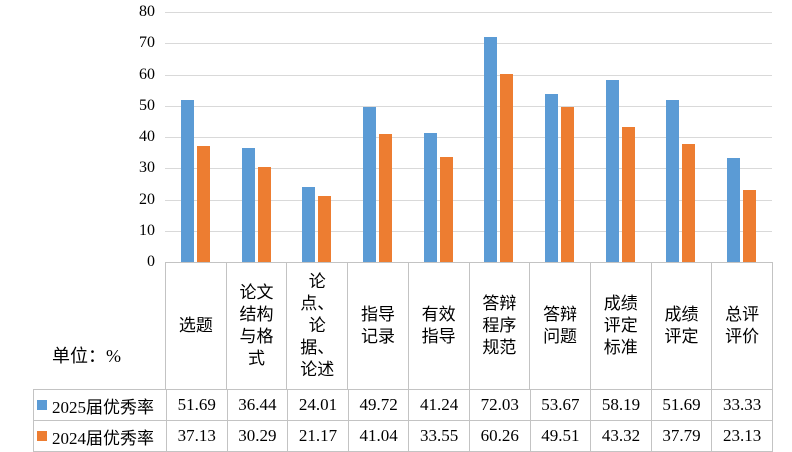 The height and width of the screenshot is (452, 792). What do you see at coordinates (378, 436) in the screenshot?
I see `value-cell: 41.04` at bounding box center [378, 436].